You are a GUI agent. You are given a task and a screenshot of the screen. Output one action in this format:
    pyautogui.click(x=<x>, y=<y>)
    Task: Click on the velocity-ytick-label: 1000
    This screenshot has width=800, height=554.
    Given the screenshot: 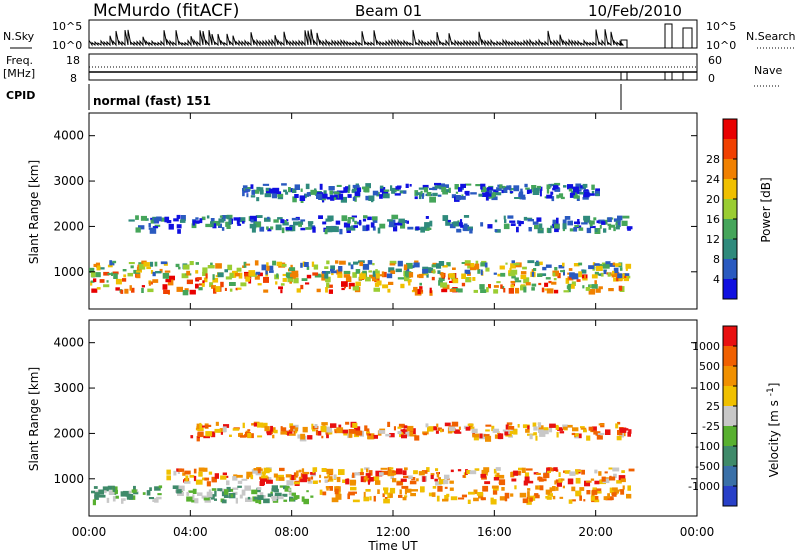 What is the action you would take?
    pyautogui.click(x=68, y=479)
    